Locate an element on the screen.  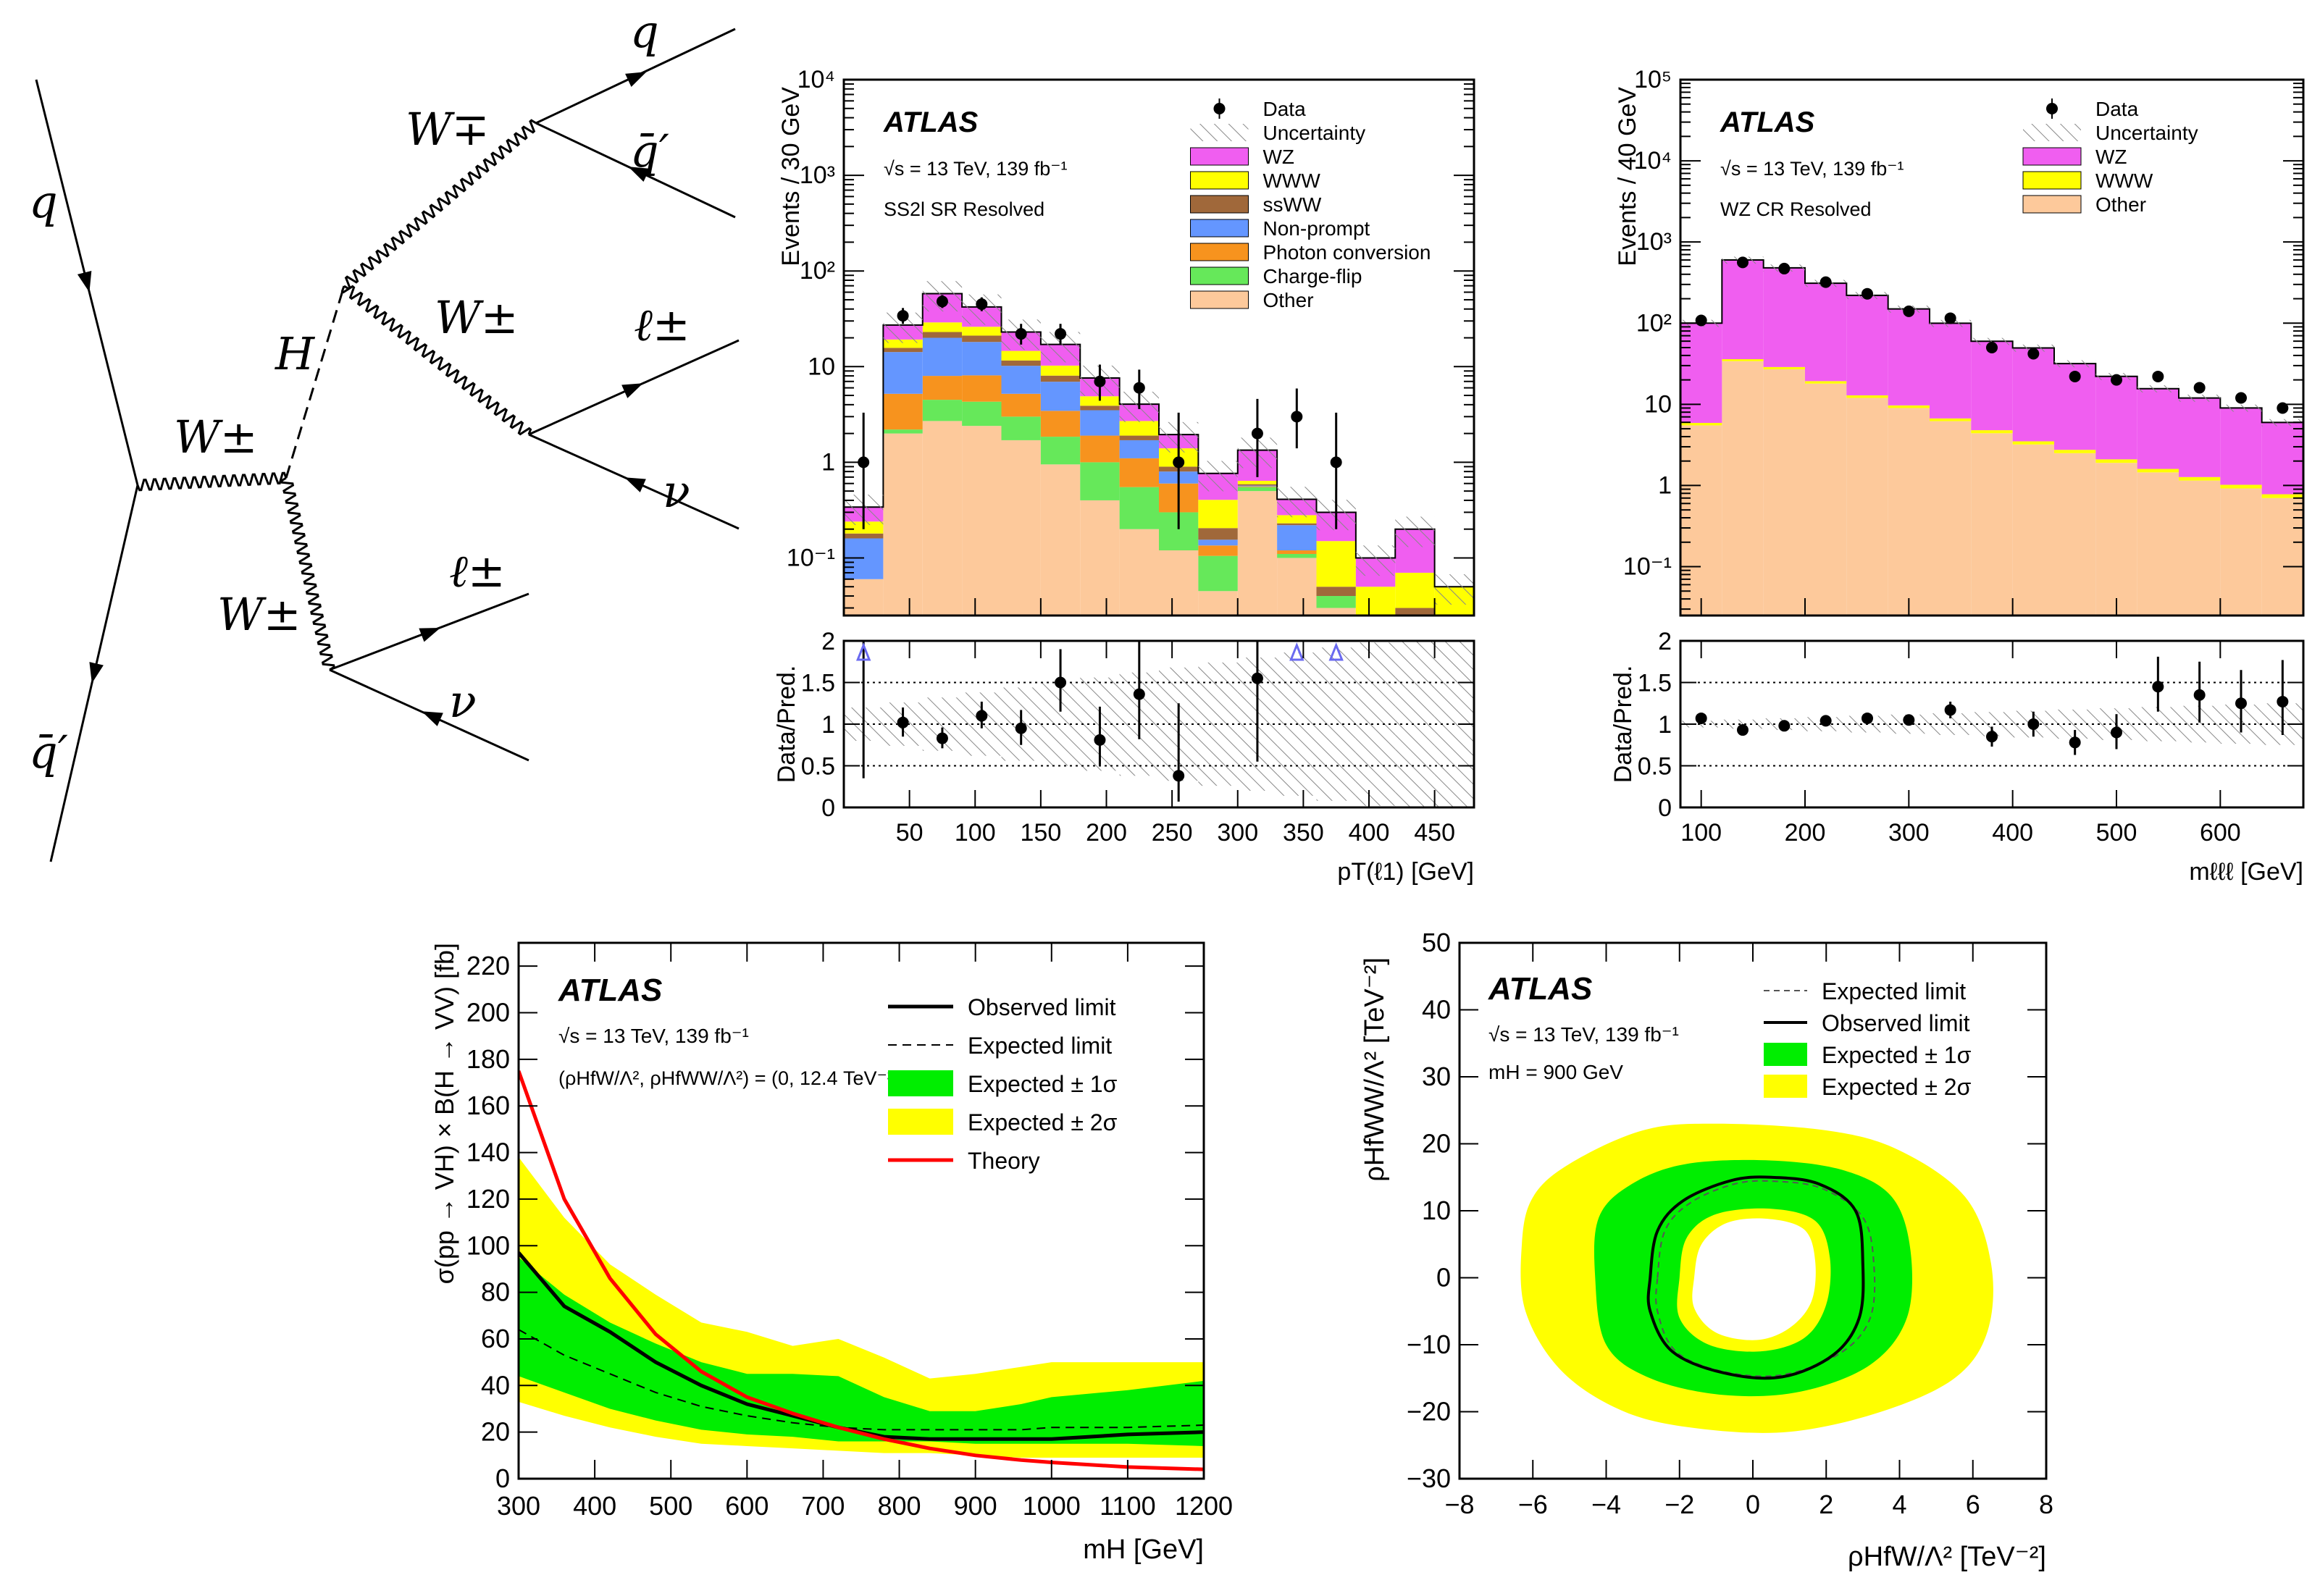
label-qbar-out: q̄′ is located at coordinates (649, 151).